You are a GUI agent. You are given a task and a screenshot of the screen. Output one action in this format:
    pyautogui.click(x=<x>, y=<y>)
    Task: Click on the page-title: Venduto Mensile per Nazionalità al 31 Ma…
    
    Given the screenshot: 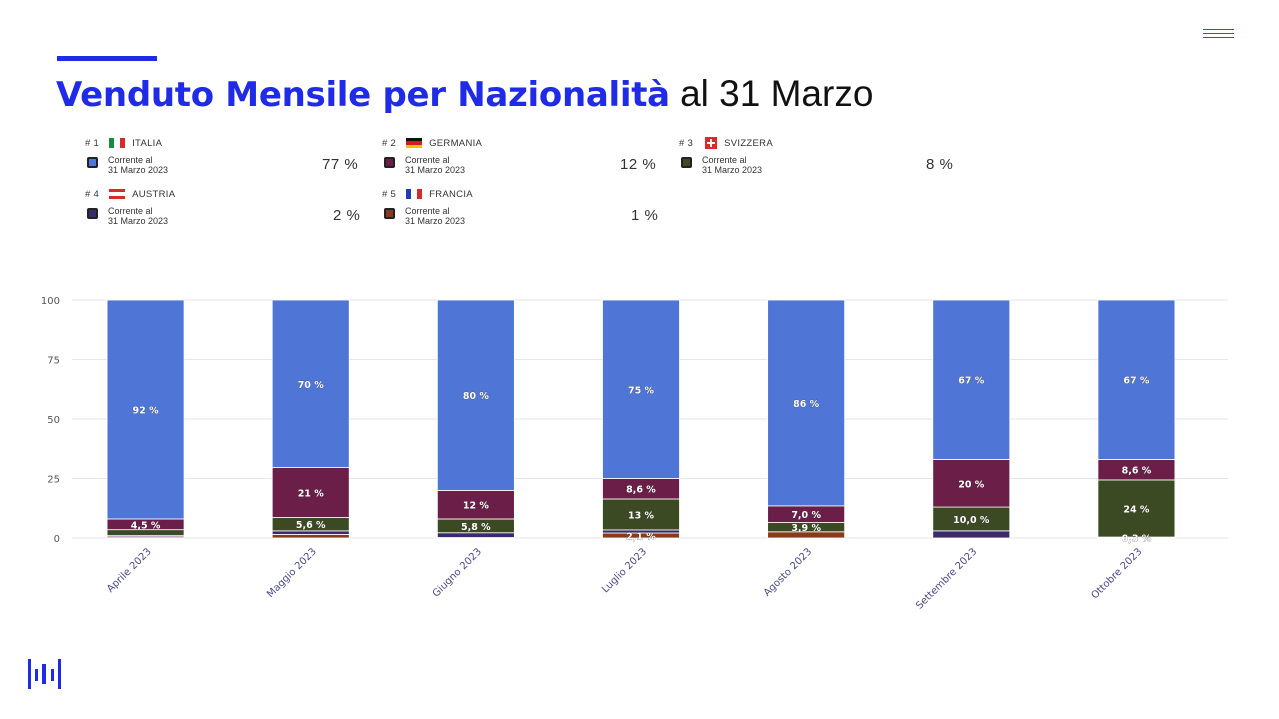 What is the action you would take?
    pyautogui.click(x=464, y=94)
    